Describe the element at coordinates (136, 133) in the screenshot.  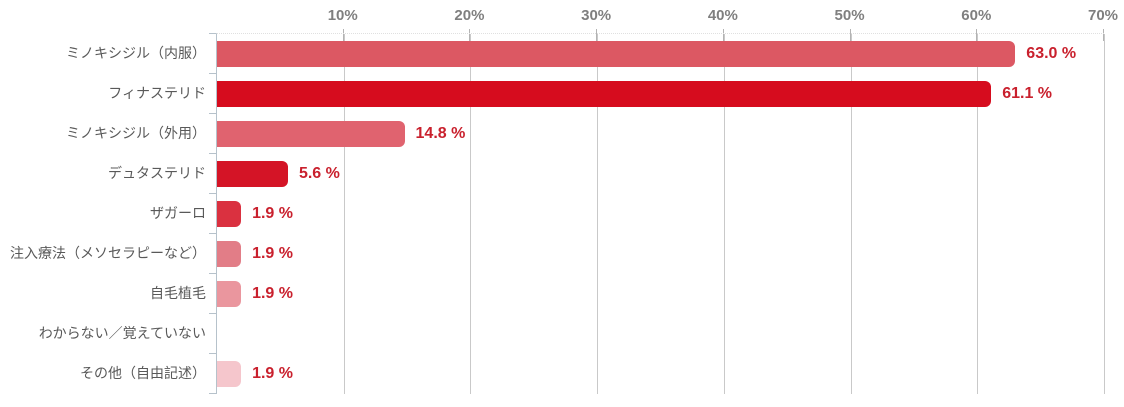
I see `category-label: ミノキシジル（外用）` at that location.